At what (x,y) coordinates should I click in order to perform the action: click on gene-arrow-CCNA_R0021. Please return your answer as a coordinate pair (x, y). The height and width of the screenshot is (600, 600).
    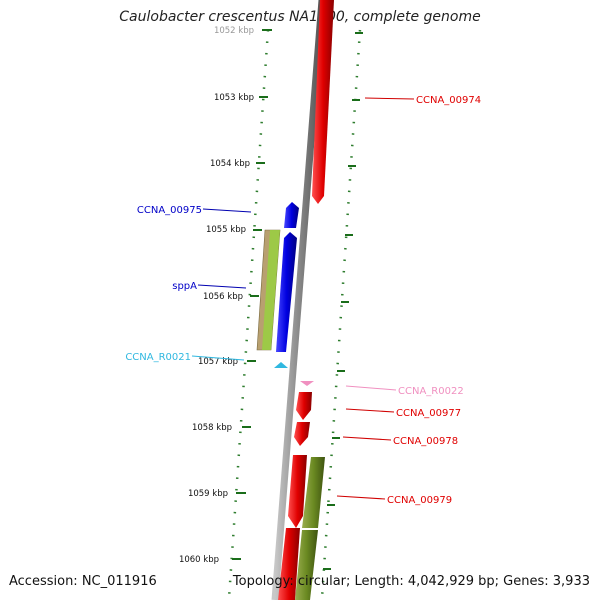
    Looking at the image, I should click on (281, 365).